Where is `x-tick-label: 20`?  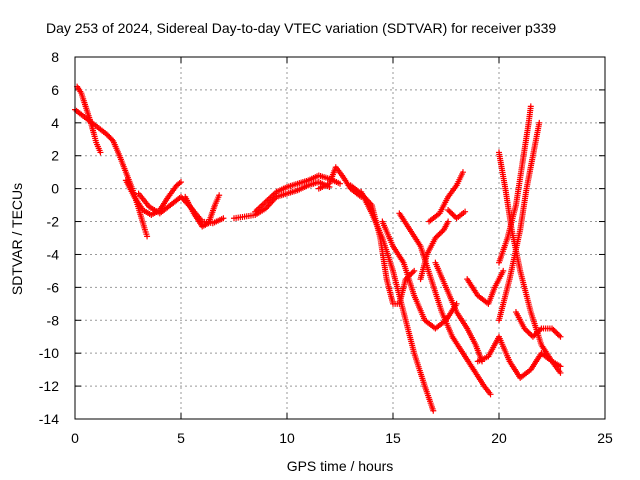
x-tick-label: 20 is located at coordinates (499, 438).